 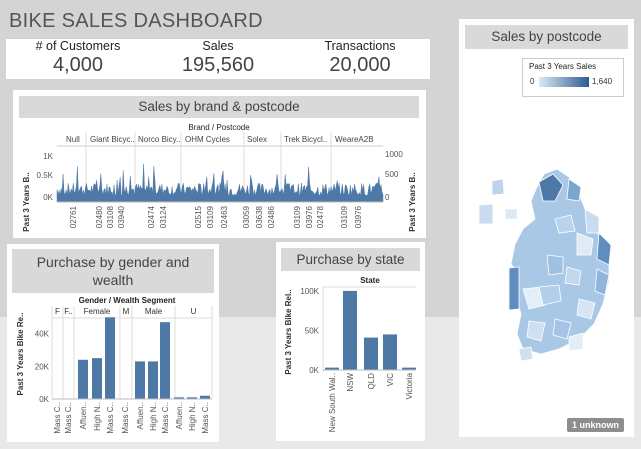 I want to click on tick-label: 40K, so click(x=42, y=334).